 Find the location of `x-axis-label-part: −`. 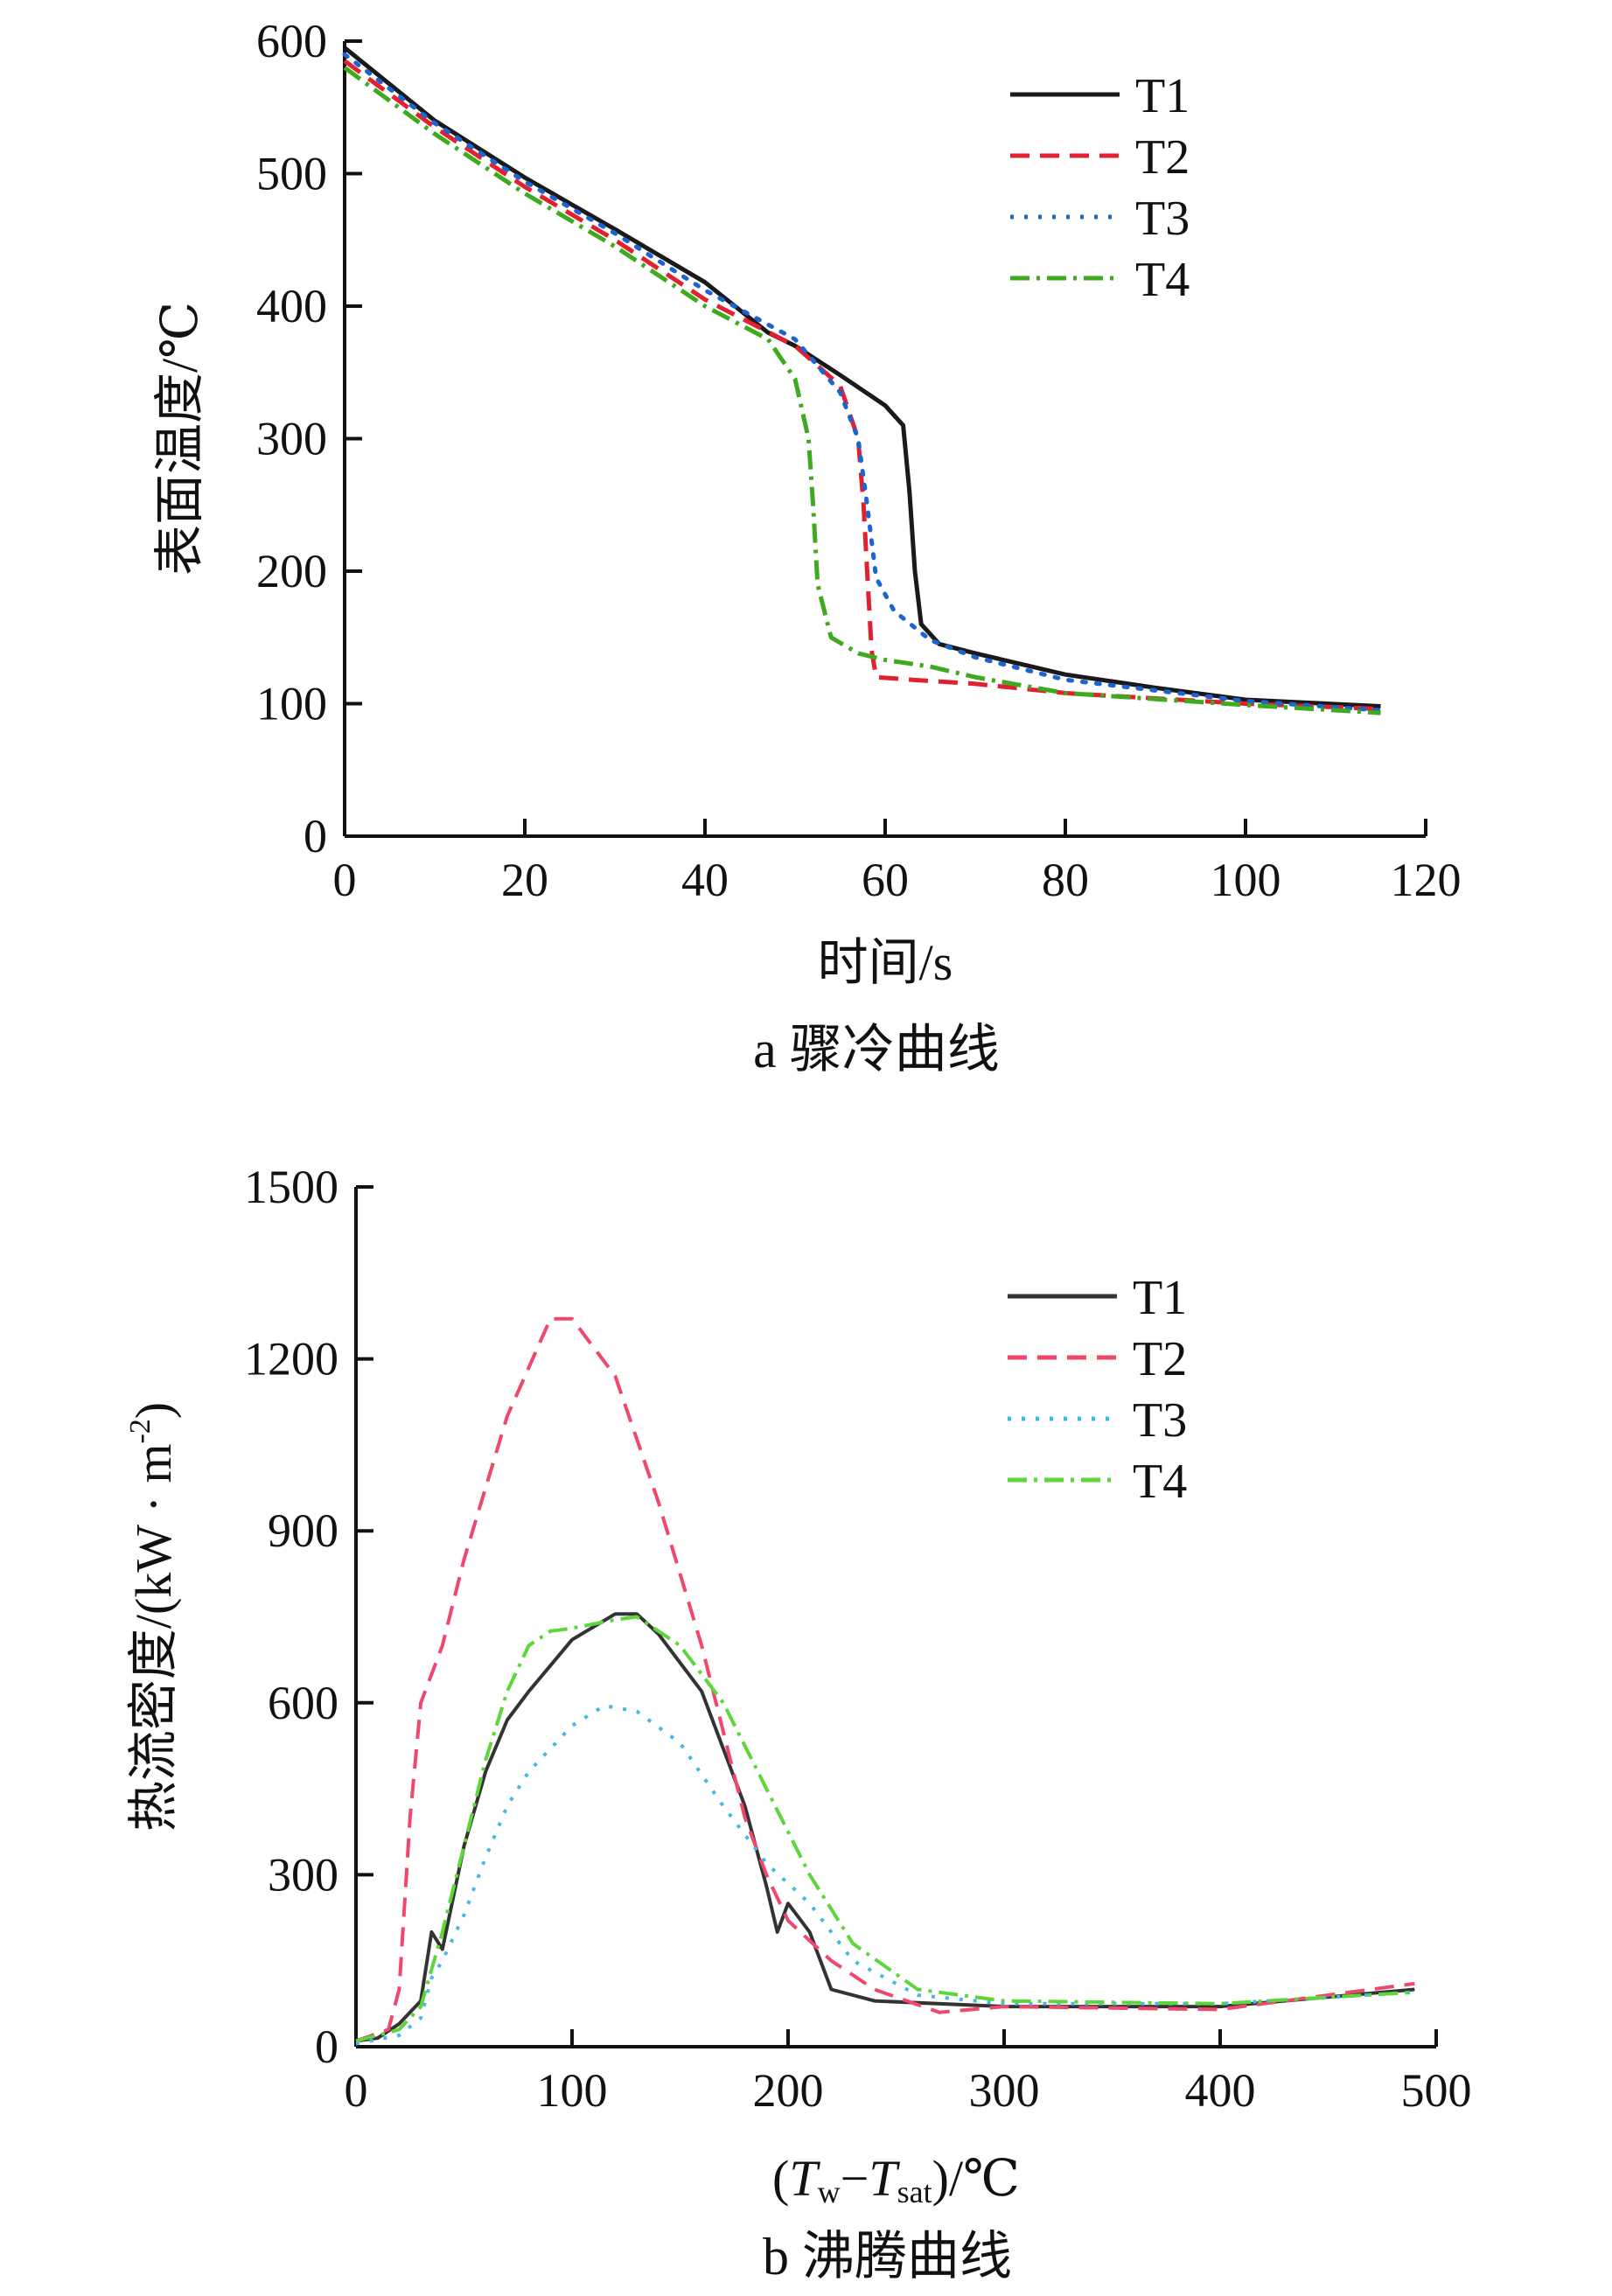

x-axis-label-part: − is located at coordinates (855, 2178).